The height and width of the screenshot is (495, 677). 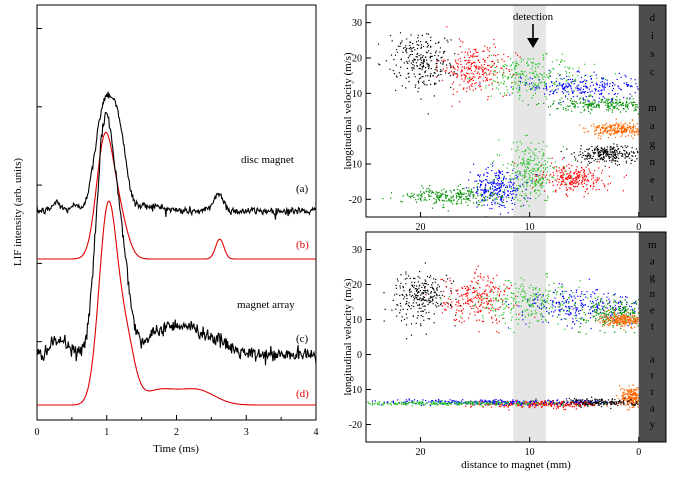 What do you see at coordinates (355, 425) in the screenshot?
I see `bottom-y-tick-label: -20` at bounding box center [355, 425].